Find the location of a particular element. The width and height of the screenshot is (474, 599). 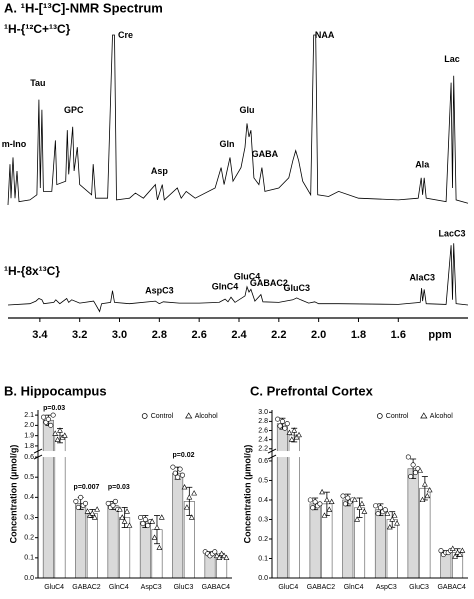

x-tick-label: 2.4 is located at coordinates (239, 335).